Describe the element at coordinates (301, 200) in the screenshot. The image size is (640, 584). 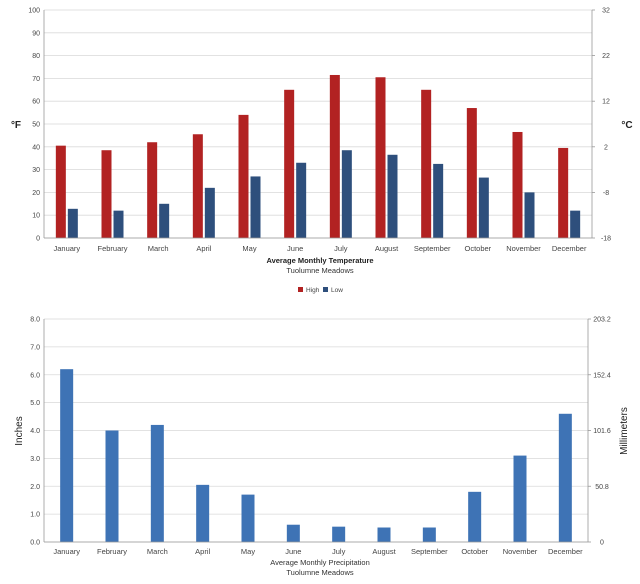
I see `bar-low-june` at that location.